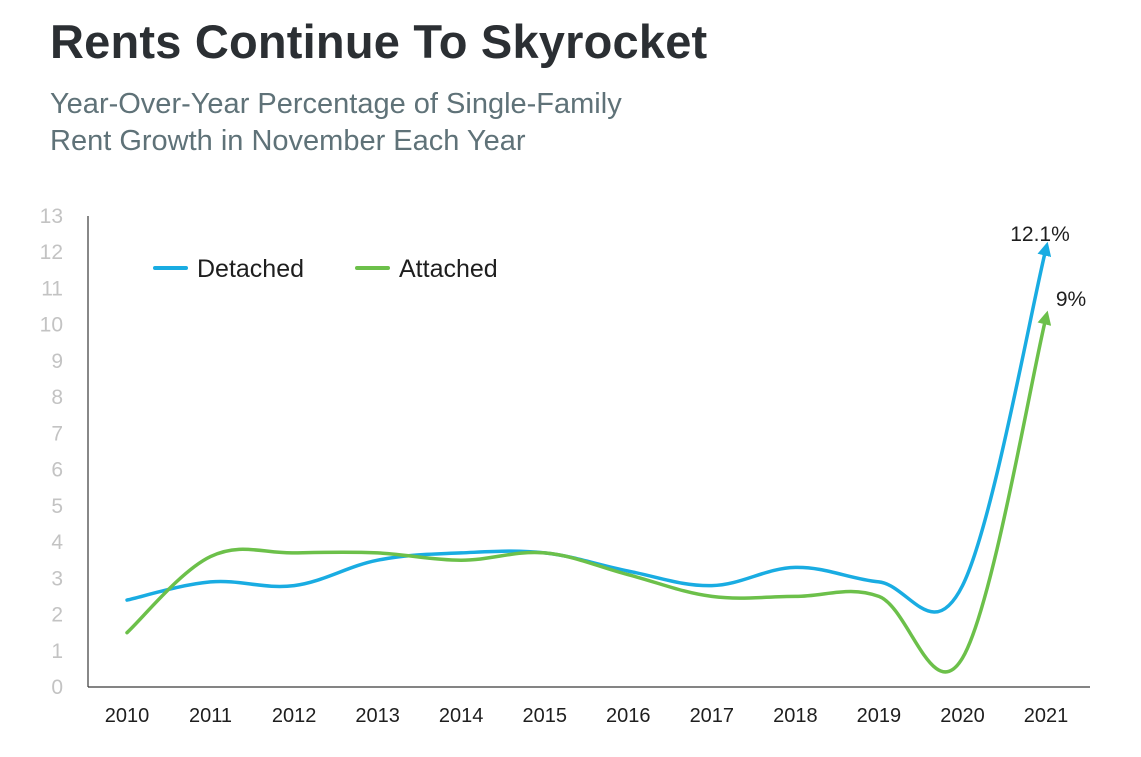 The image size is (1141, 757). I want to click on y-tick-label: 0, so click(57, 687).